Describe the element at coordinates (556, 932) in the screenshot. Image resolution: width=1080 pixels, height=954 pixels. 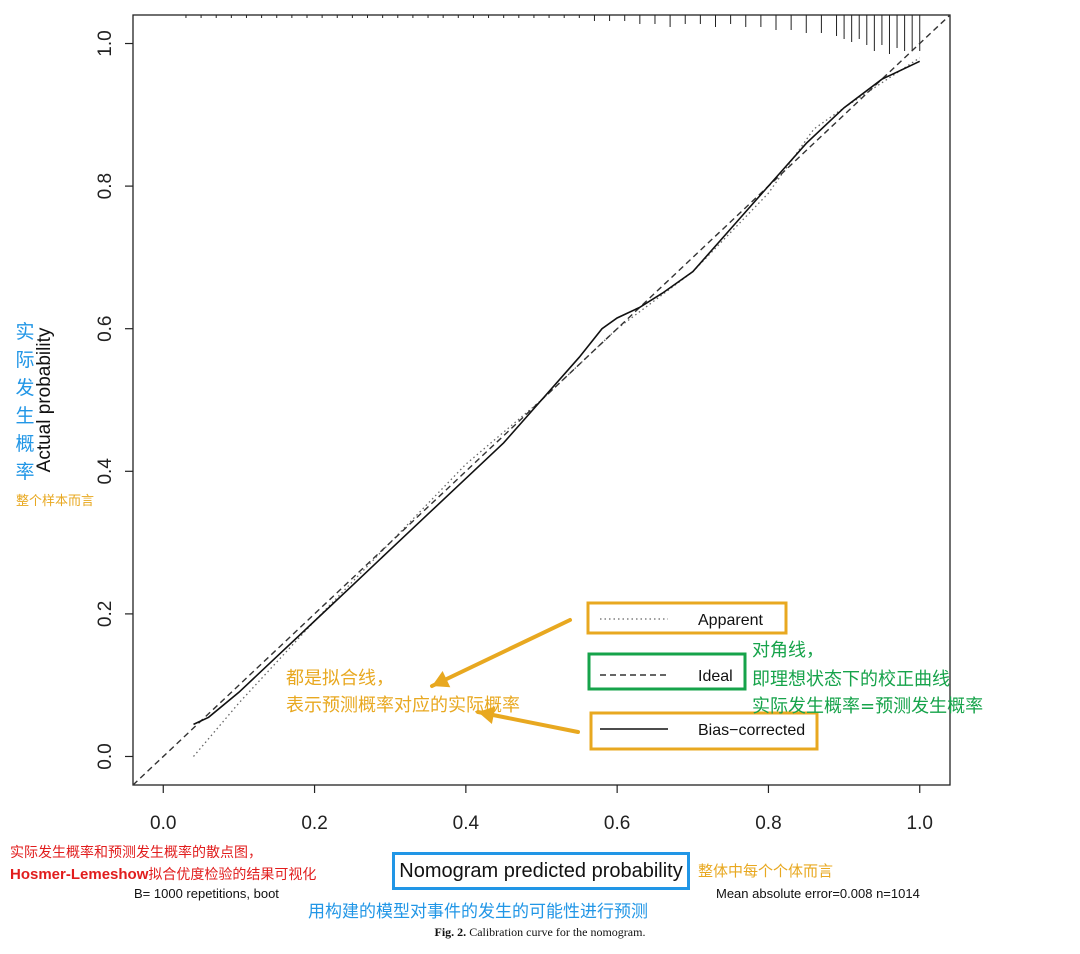
I see `caption-text: Calibration curve for the nomogram.` at that location.